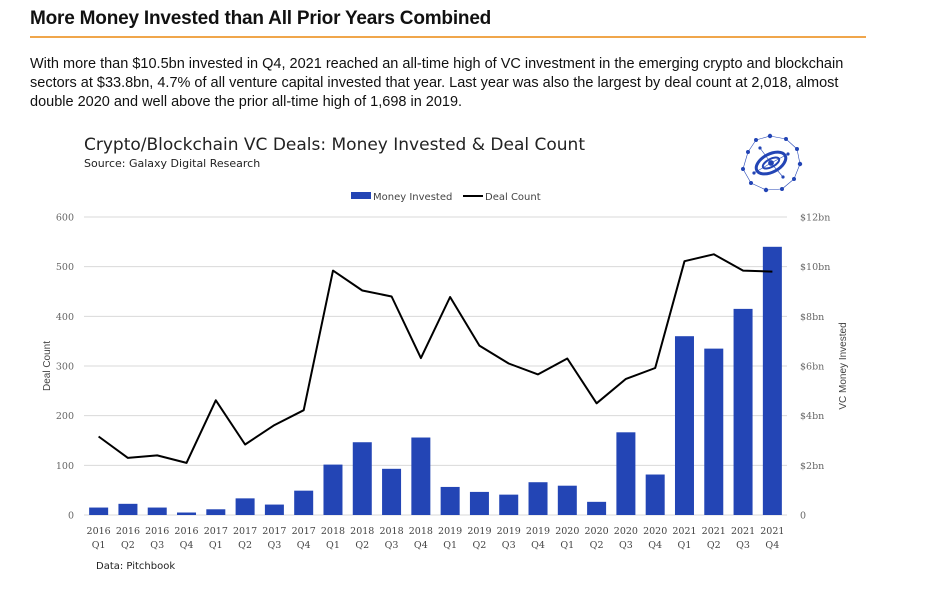 This screenshot has width=940, height=591. Describe the element at coordinates (361, 195) in the screenshot. I see `legend-swatch-money-invested` at that location.